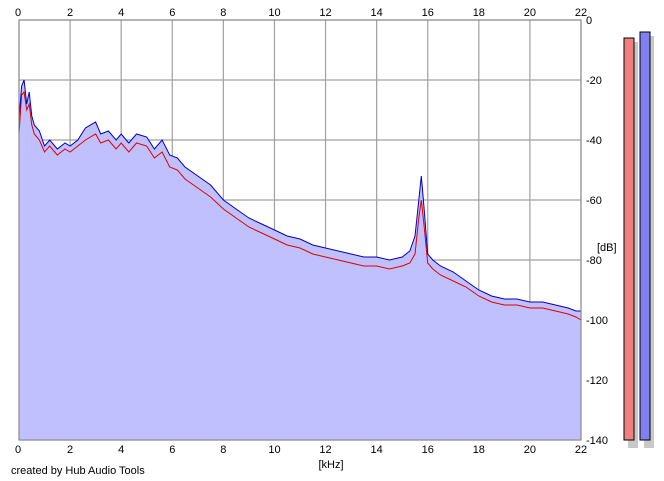  I want to click on x-tick-label-top: 22, so click(581, 13).